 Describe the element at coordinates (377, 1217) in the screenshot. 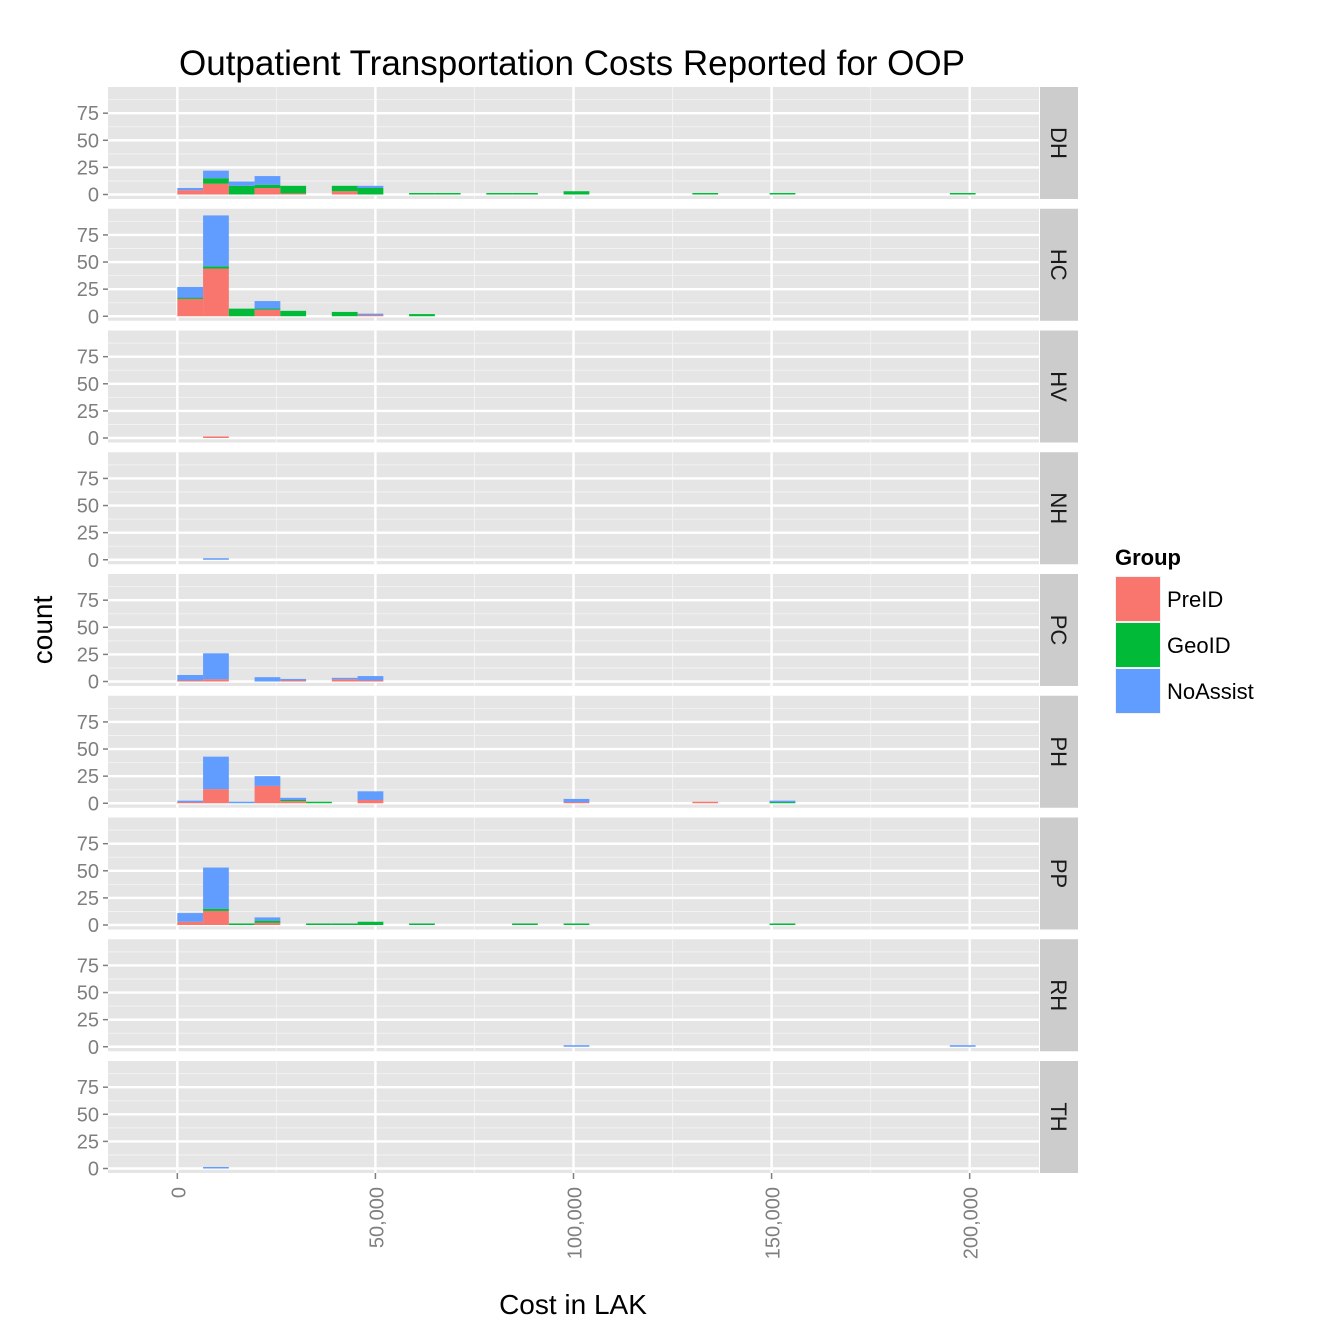

I see `x-tick-label: 50,000` at that location.